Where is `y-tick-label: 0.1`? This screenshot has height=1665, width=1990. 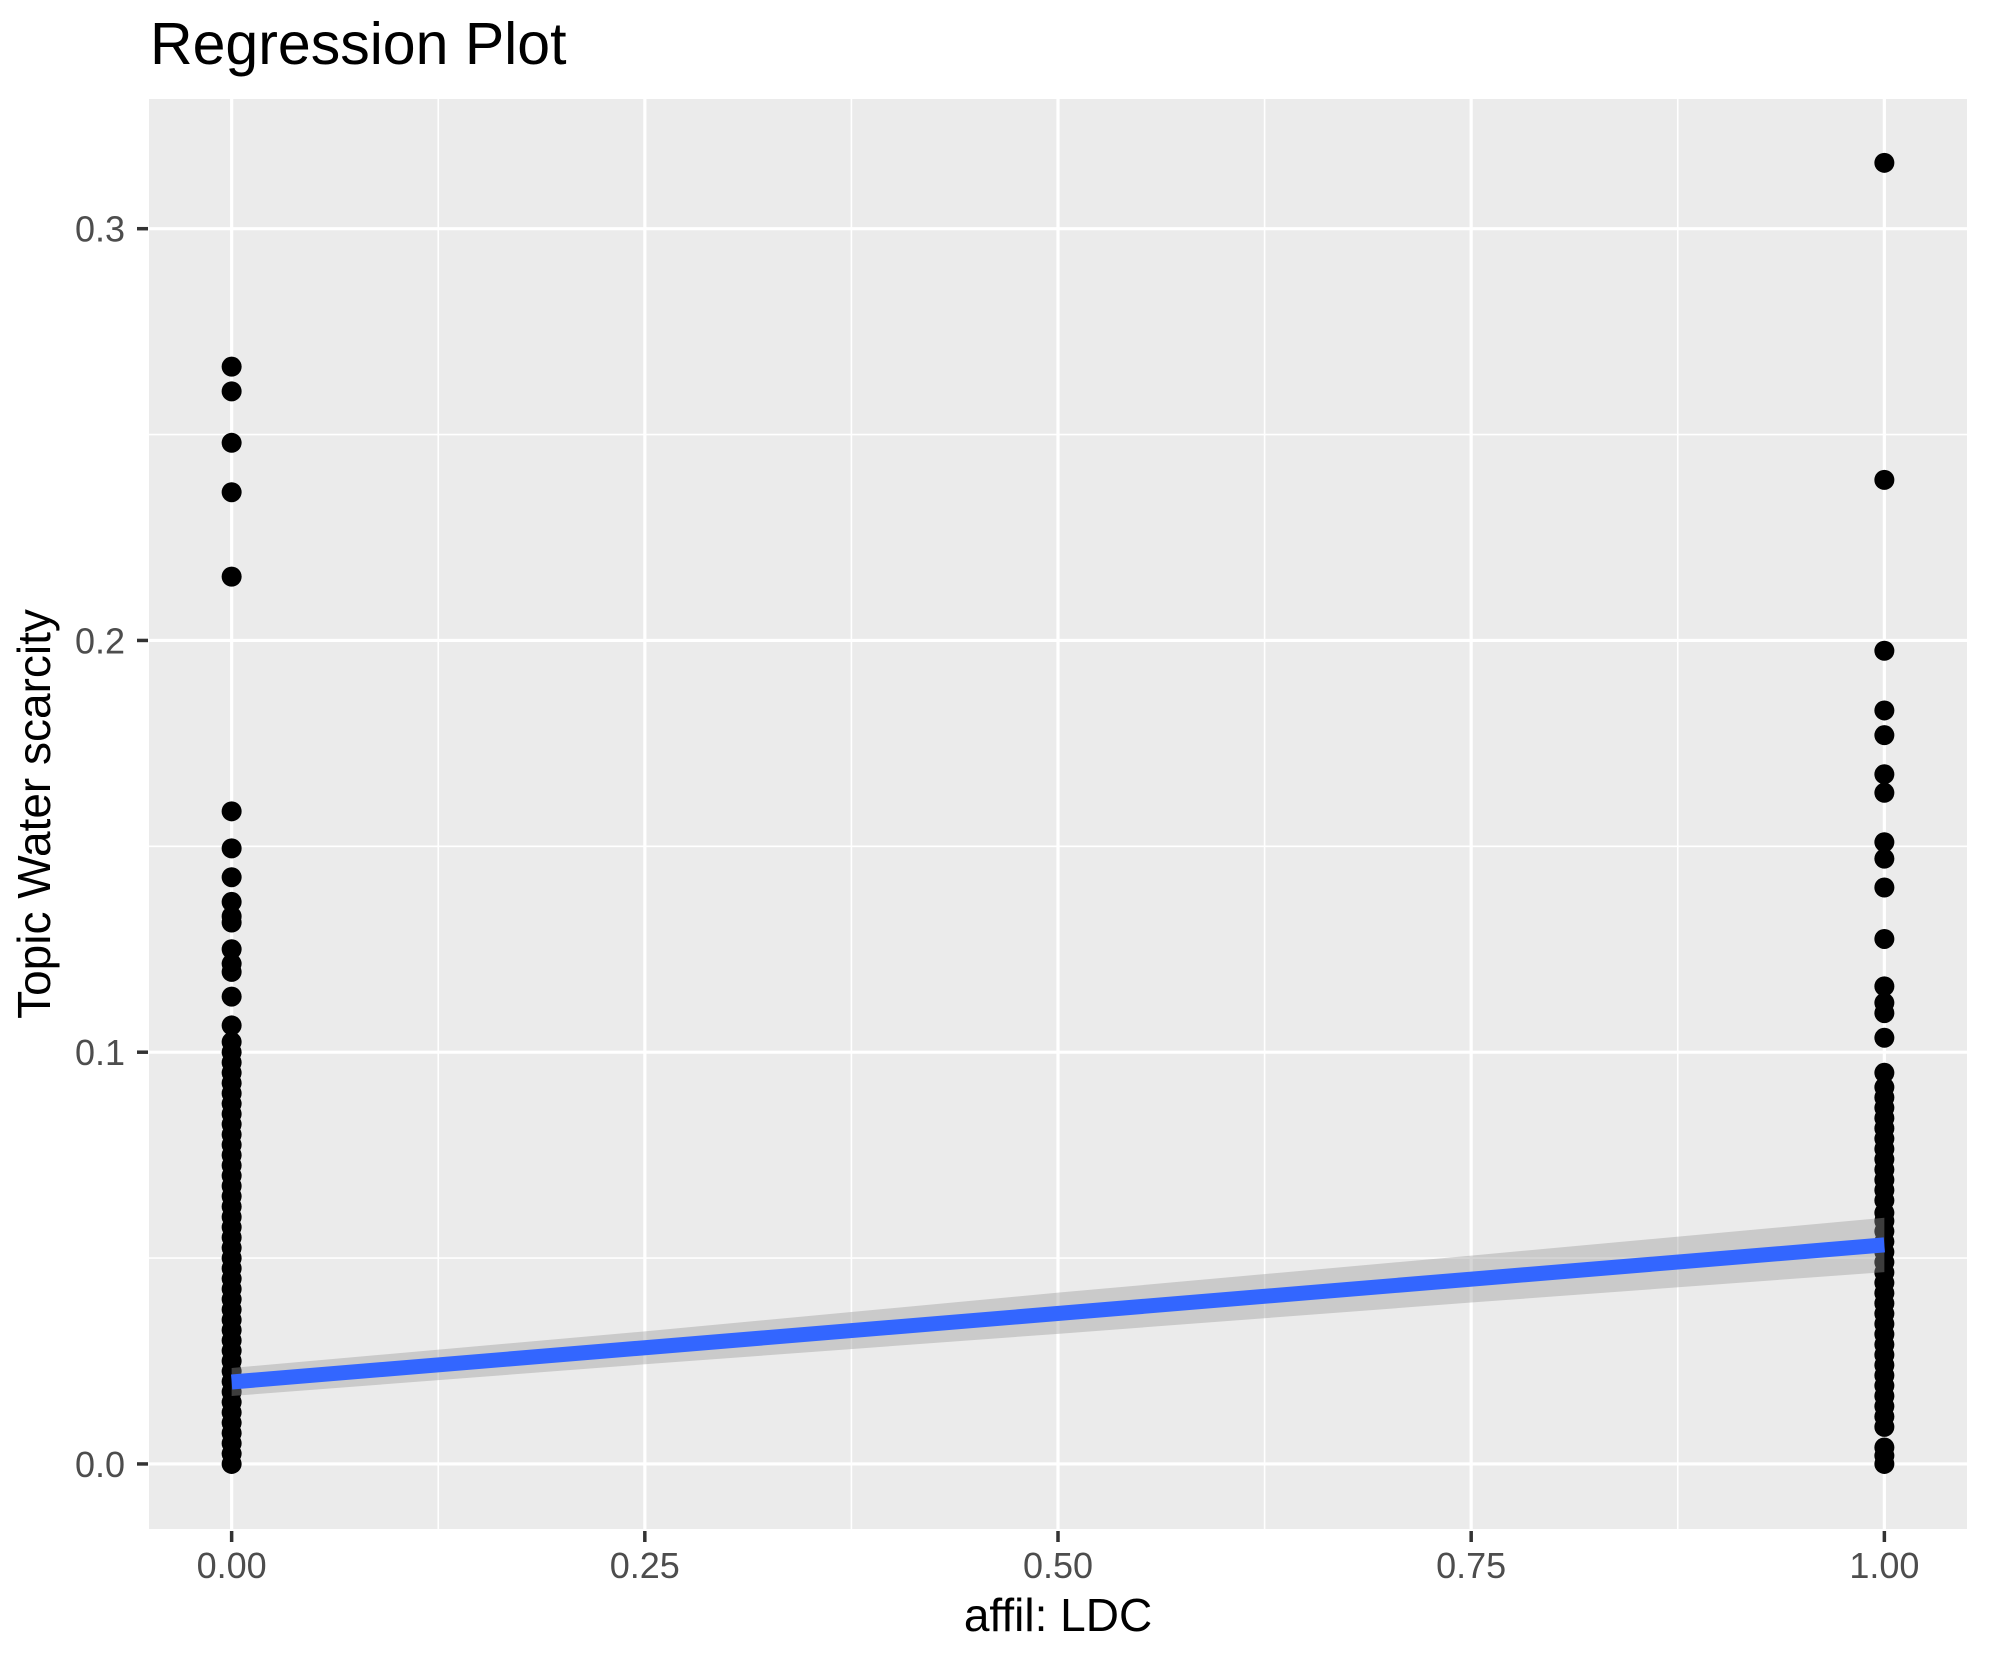
y-tick-label: 0.1 is located at coordinates (100, 1052).